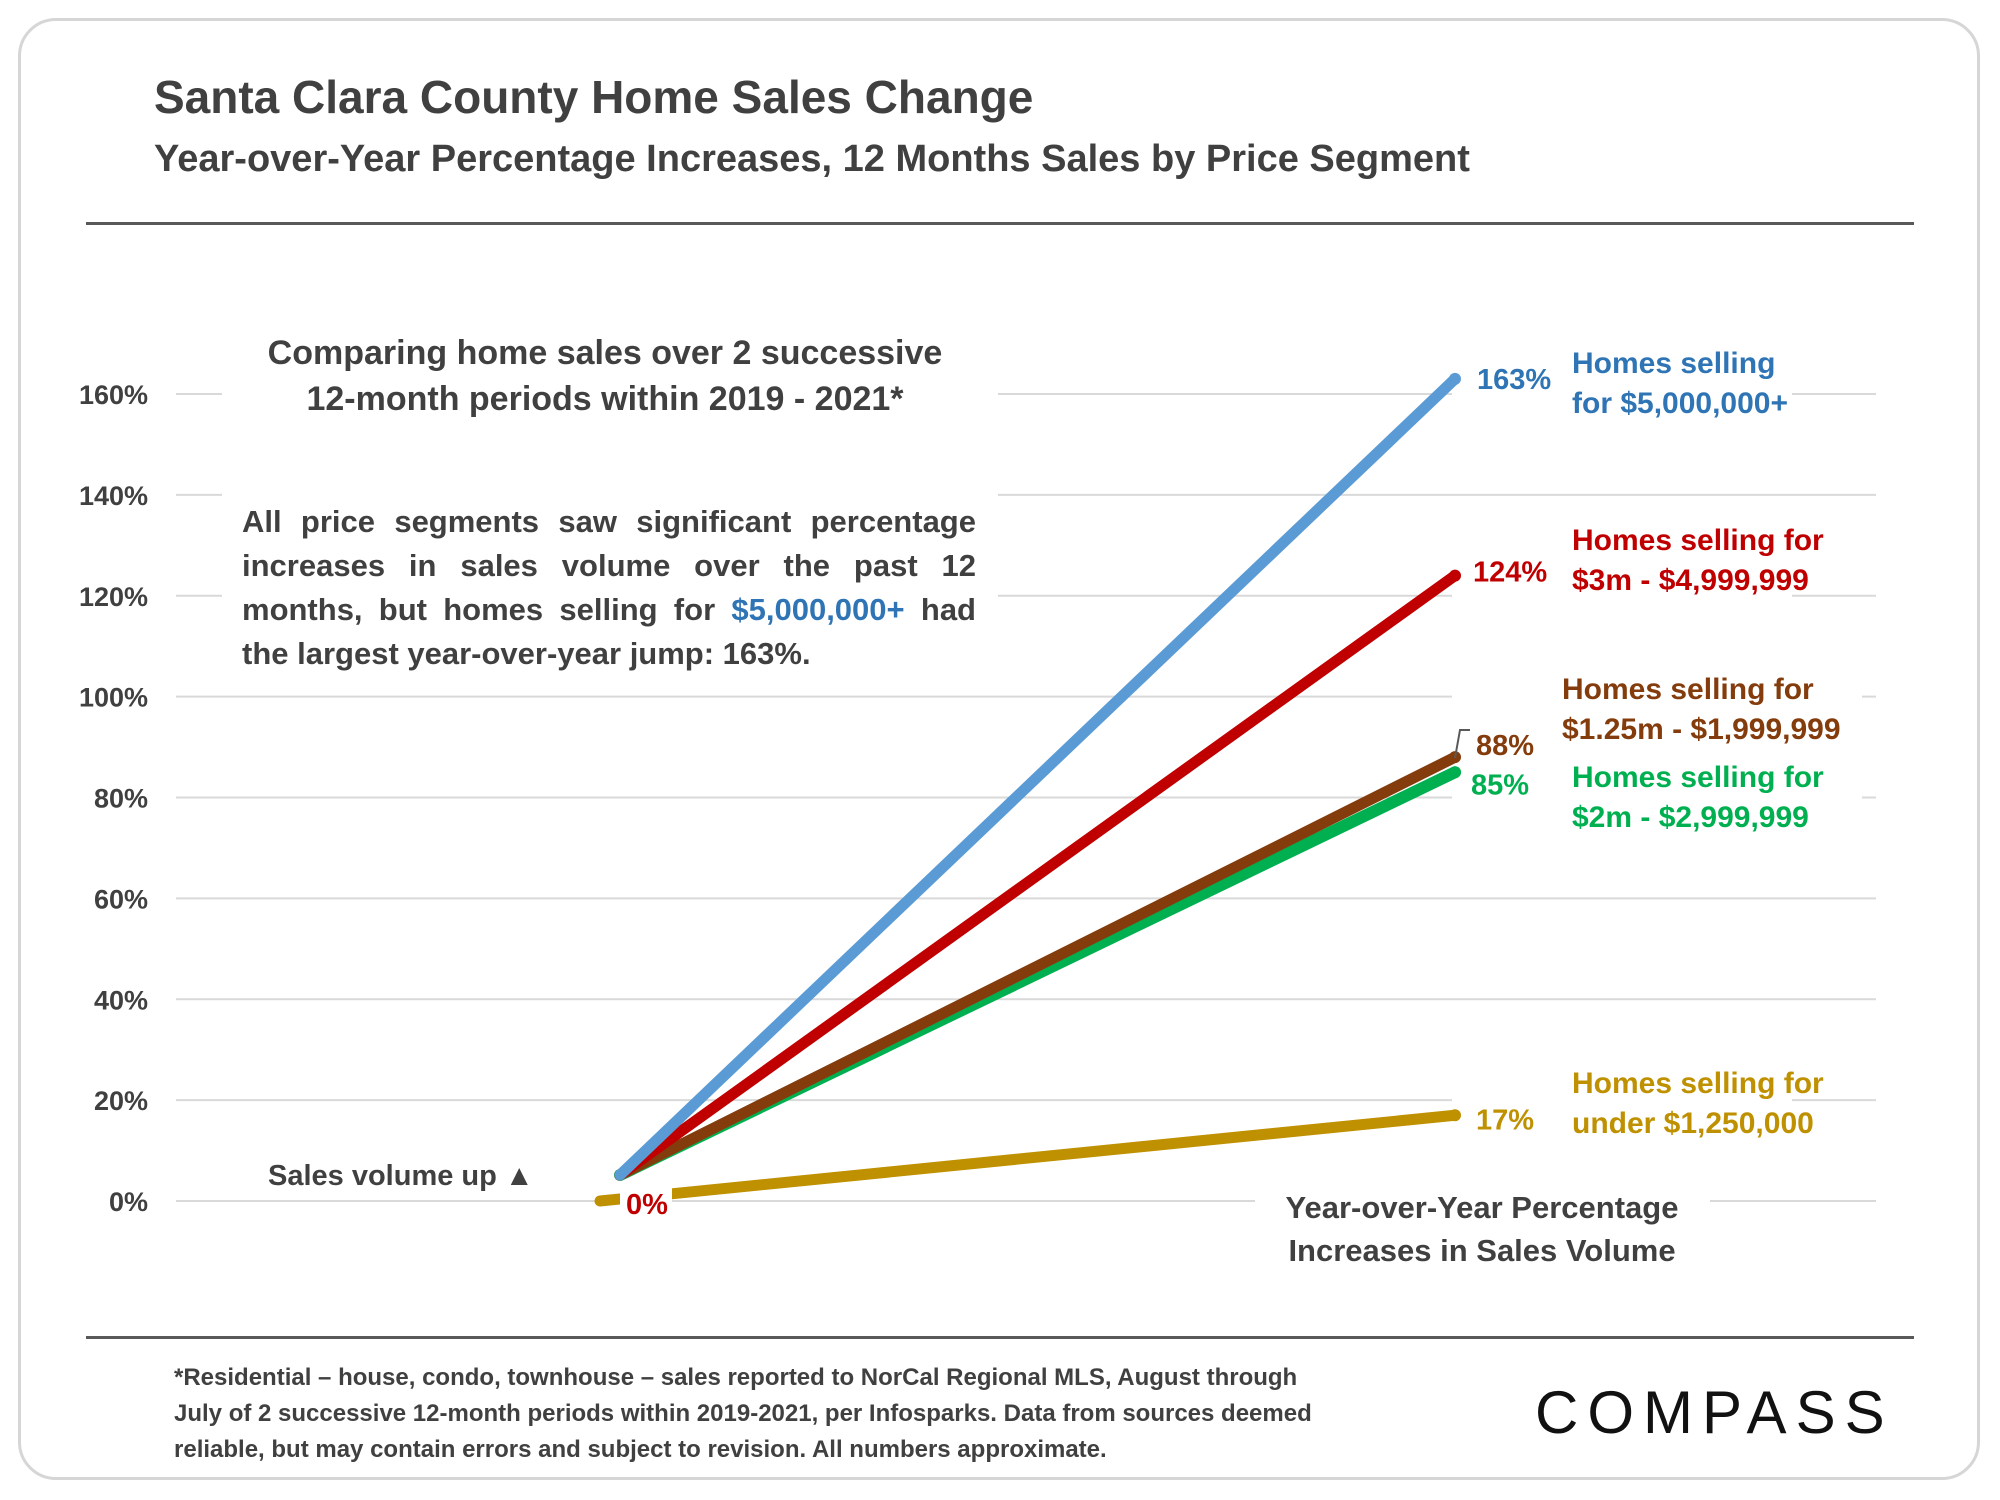  What do you see at coordinates (113, 496) in the screenshot?
I see `y-tick-label: 140%` at bounding box center [113, 496].